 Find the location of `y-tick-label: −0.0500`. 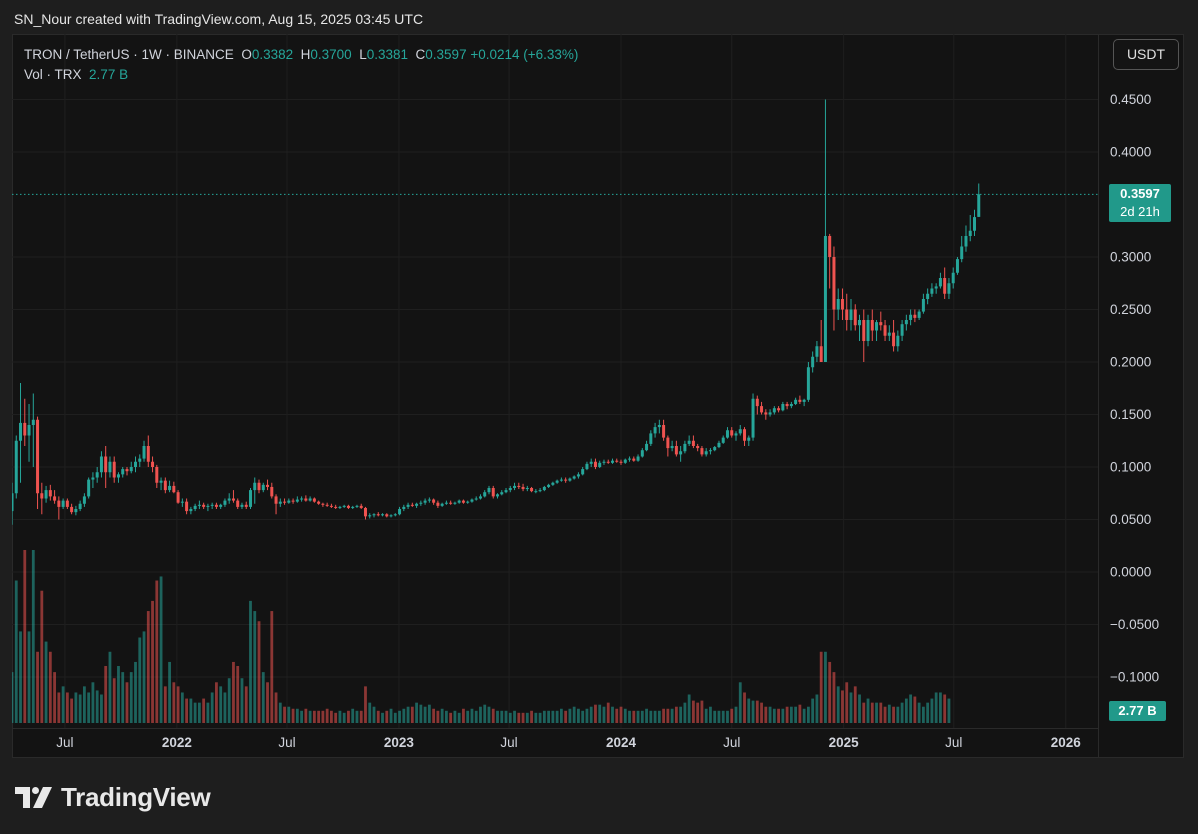

y-tick-label: −0.0500 is located at coordinates (1134, 624).